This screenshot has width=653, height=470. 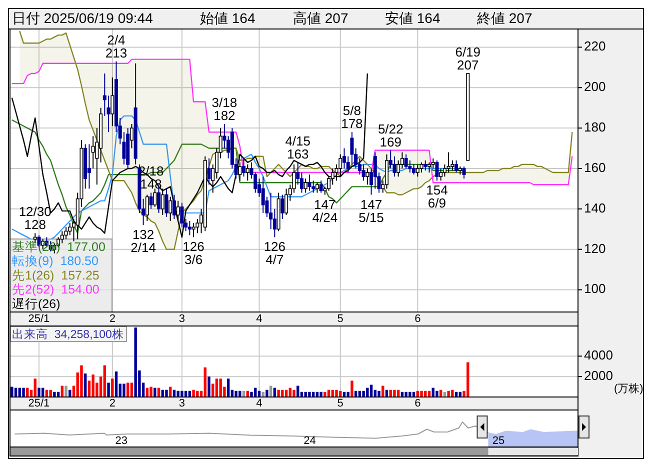 What do you see at coordinates (121, 441) in the screenshot?
I see `x-tick-label: 23` at bounding box center [121, 441].